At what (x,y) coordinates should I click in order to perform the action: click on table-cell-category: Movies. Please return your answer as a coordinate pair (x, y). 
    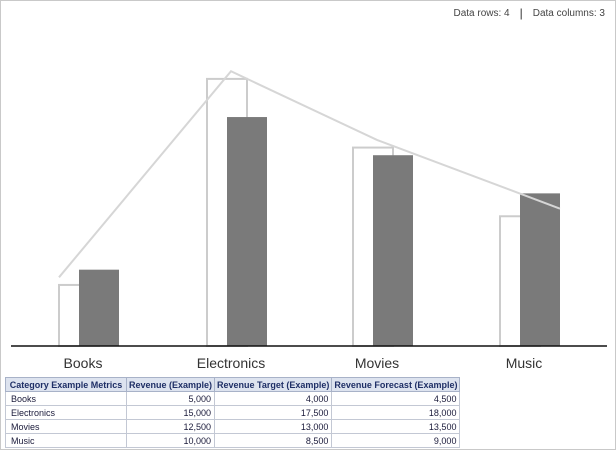
    Looking at the image, I should click on (66, 426).